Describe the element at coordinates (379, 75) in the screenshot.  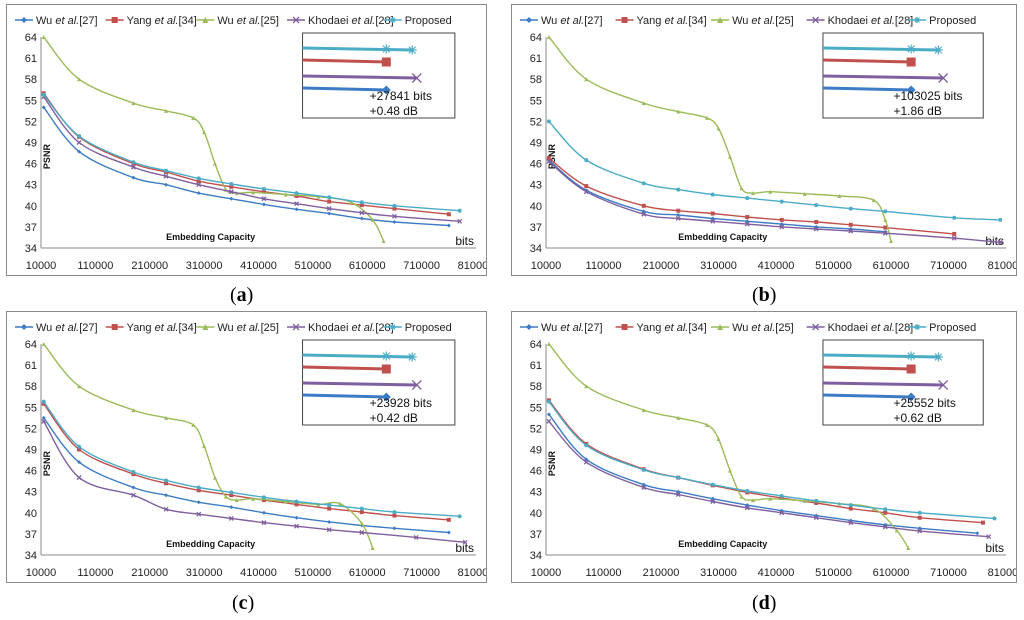
I see `zoom-inset: +27841 bits+0.48 dB` at that location.